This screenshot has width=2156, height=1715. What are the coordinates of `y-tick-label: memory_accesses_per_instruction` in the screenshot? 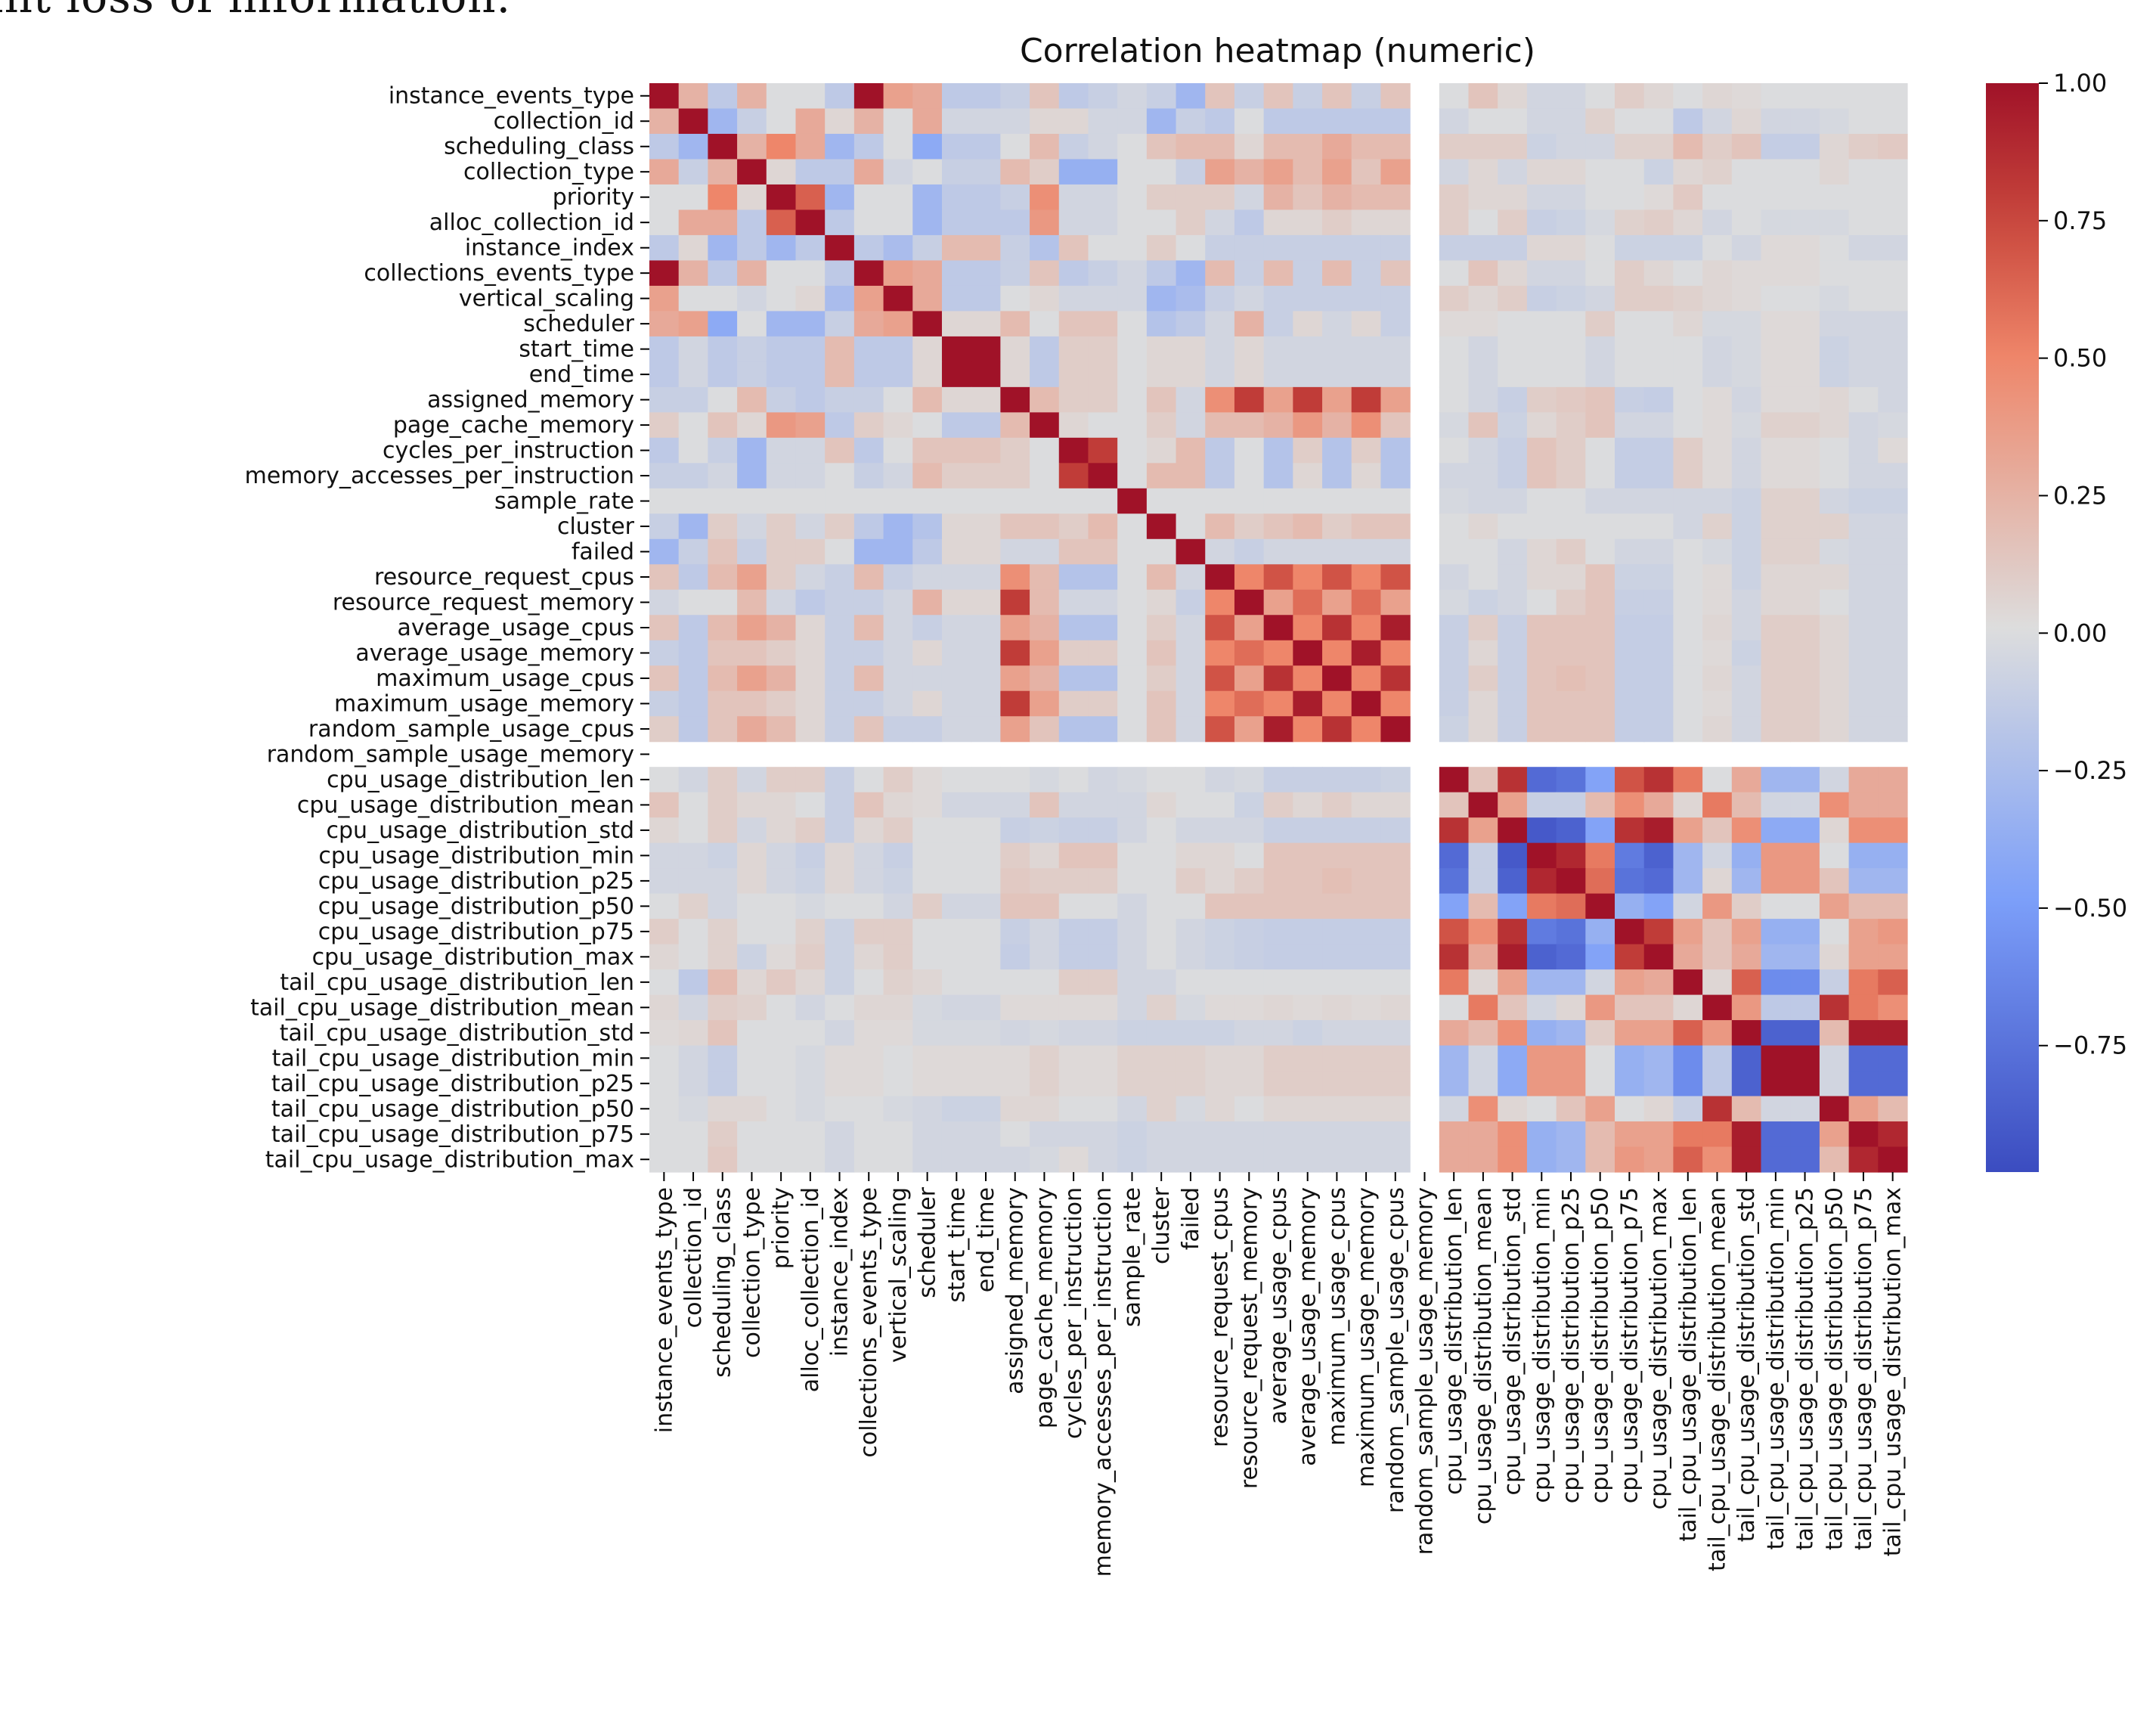 It's located at (439, 476).